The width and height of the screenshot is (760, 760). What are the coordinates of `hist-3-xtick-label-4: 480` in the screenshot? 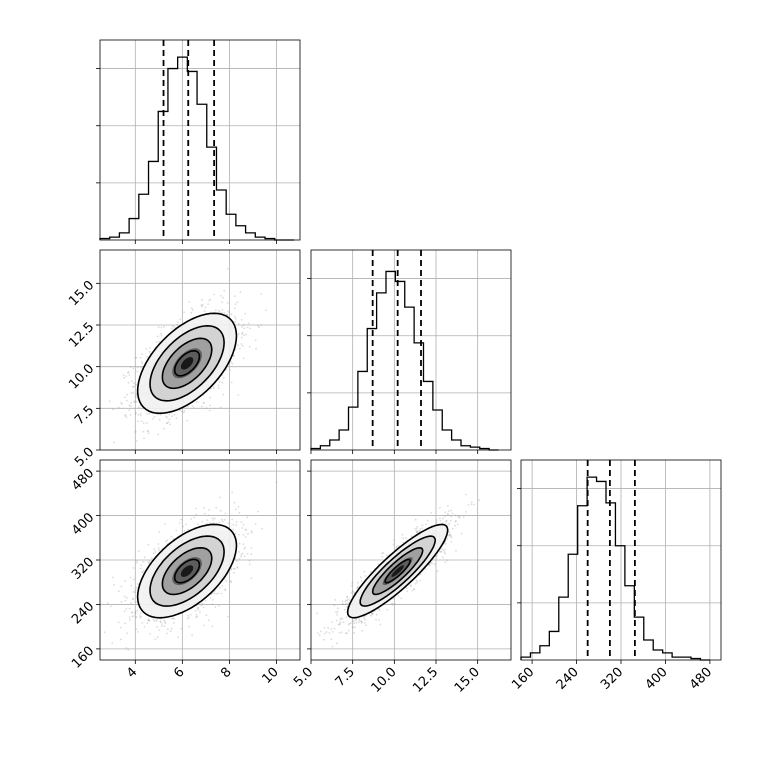 It's located at (701, 679).